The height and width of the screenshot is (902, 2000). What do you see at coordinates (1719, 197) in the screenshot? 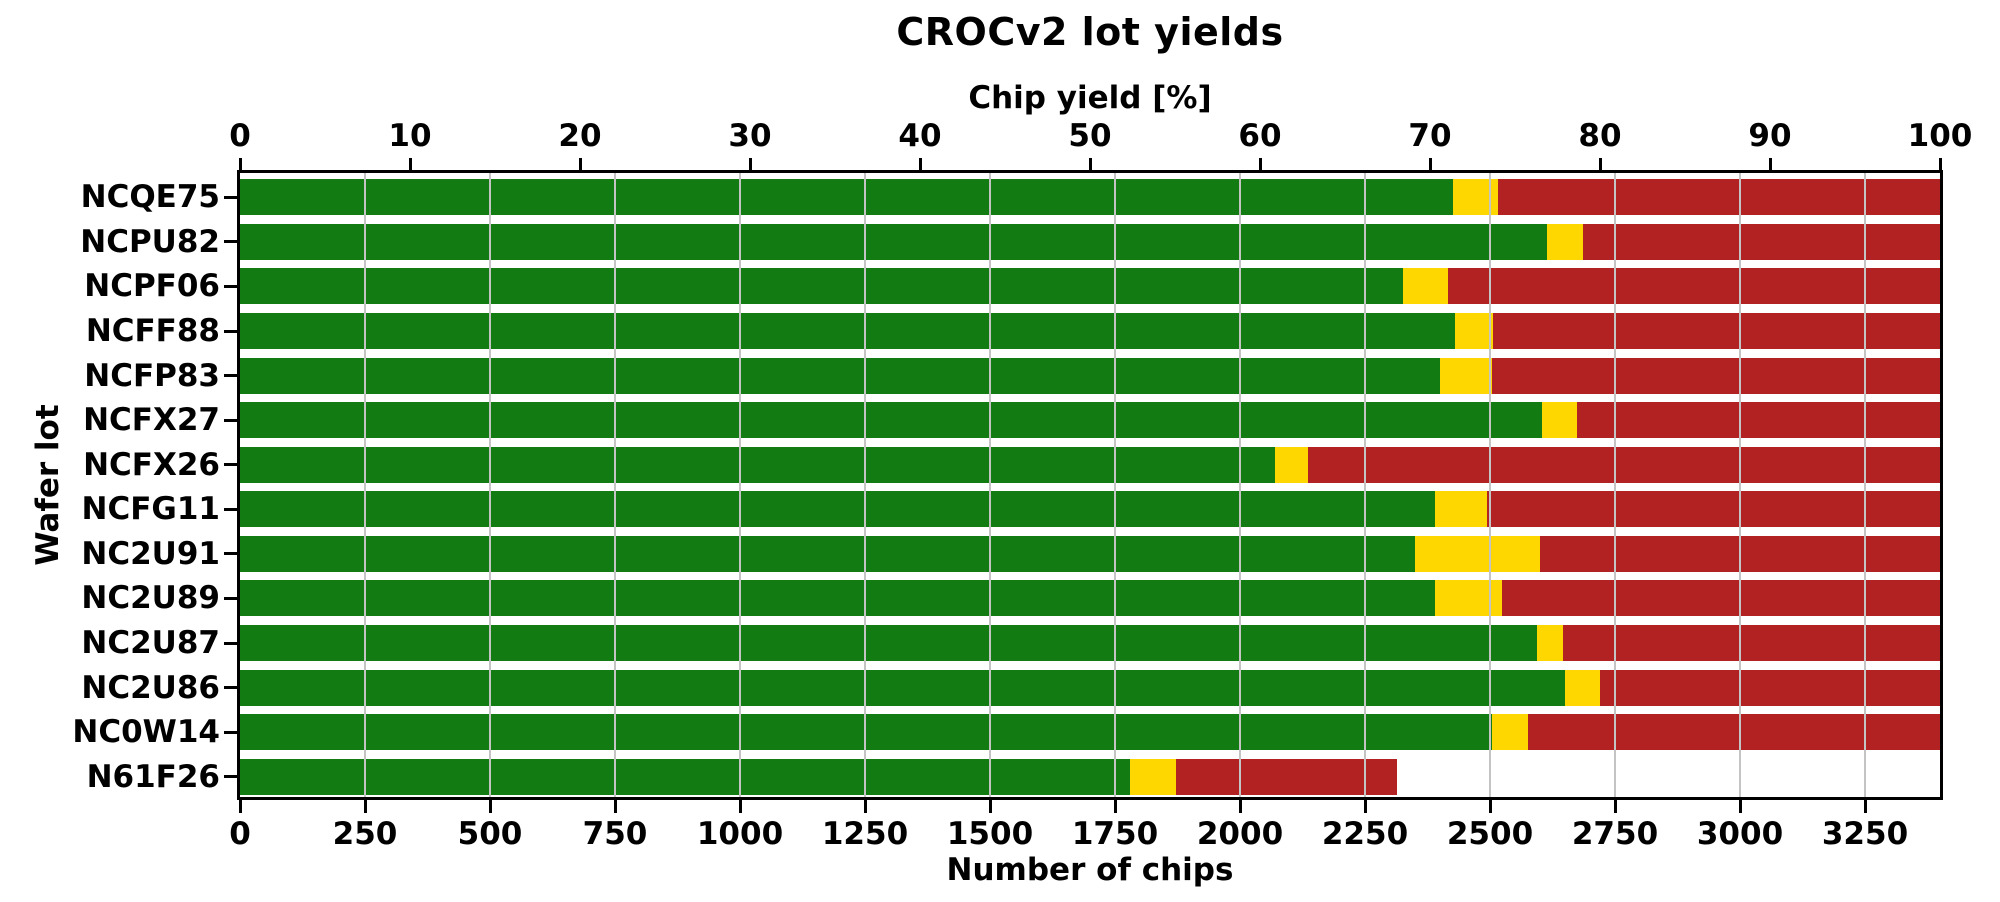
I see `bar-segment-red-fail-NCQE75` at bounding box center [1719, 197].